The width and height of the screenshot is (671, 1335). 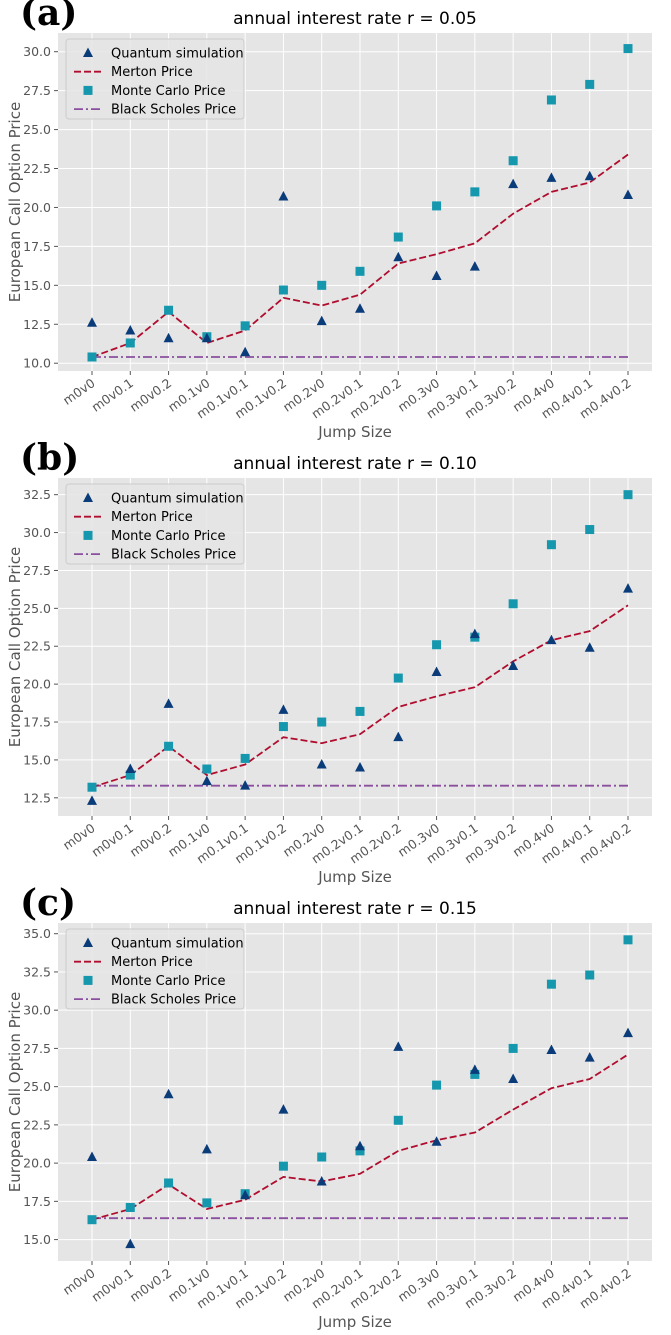 I want to click on y-tick-label: 35.0, so click(x=37, y=933).